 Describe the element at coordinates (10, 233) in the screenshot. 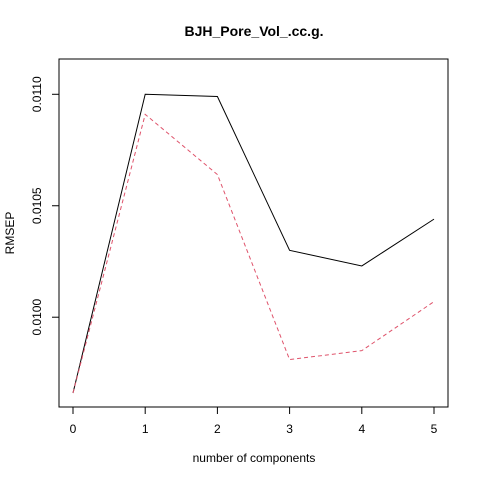

I see `y-axis-label: RMSEP` at that location.